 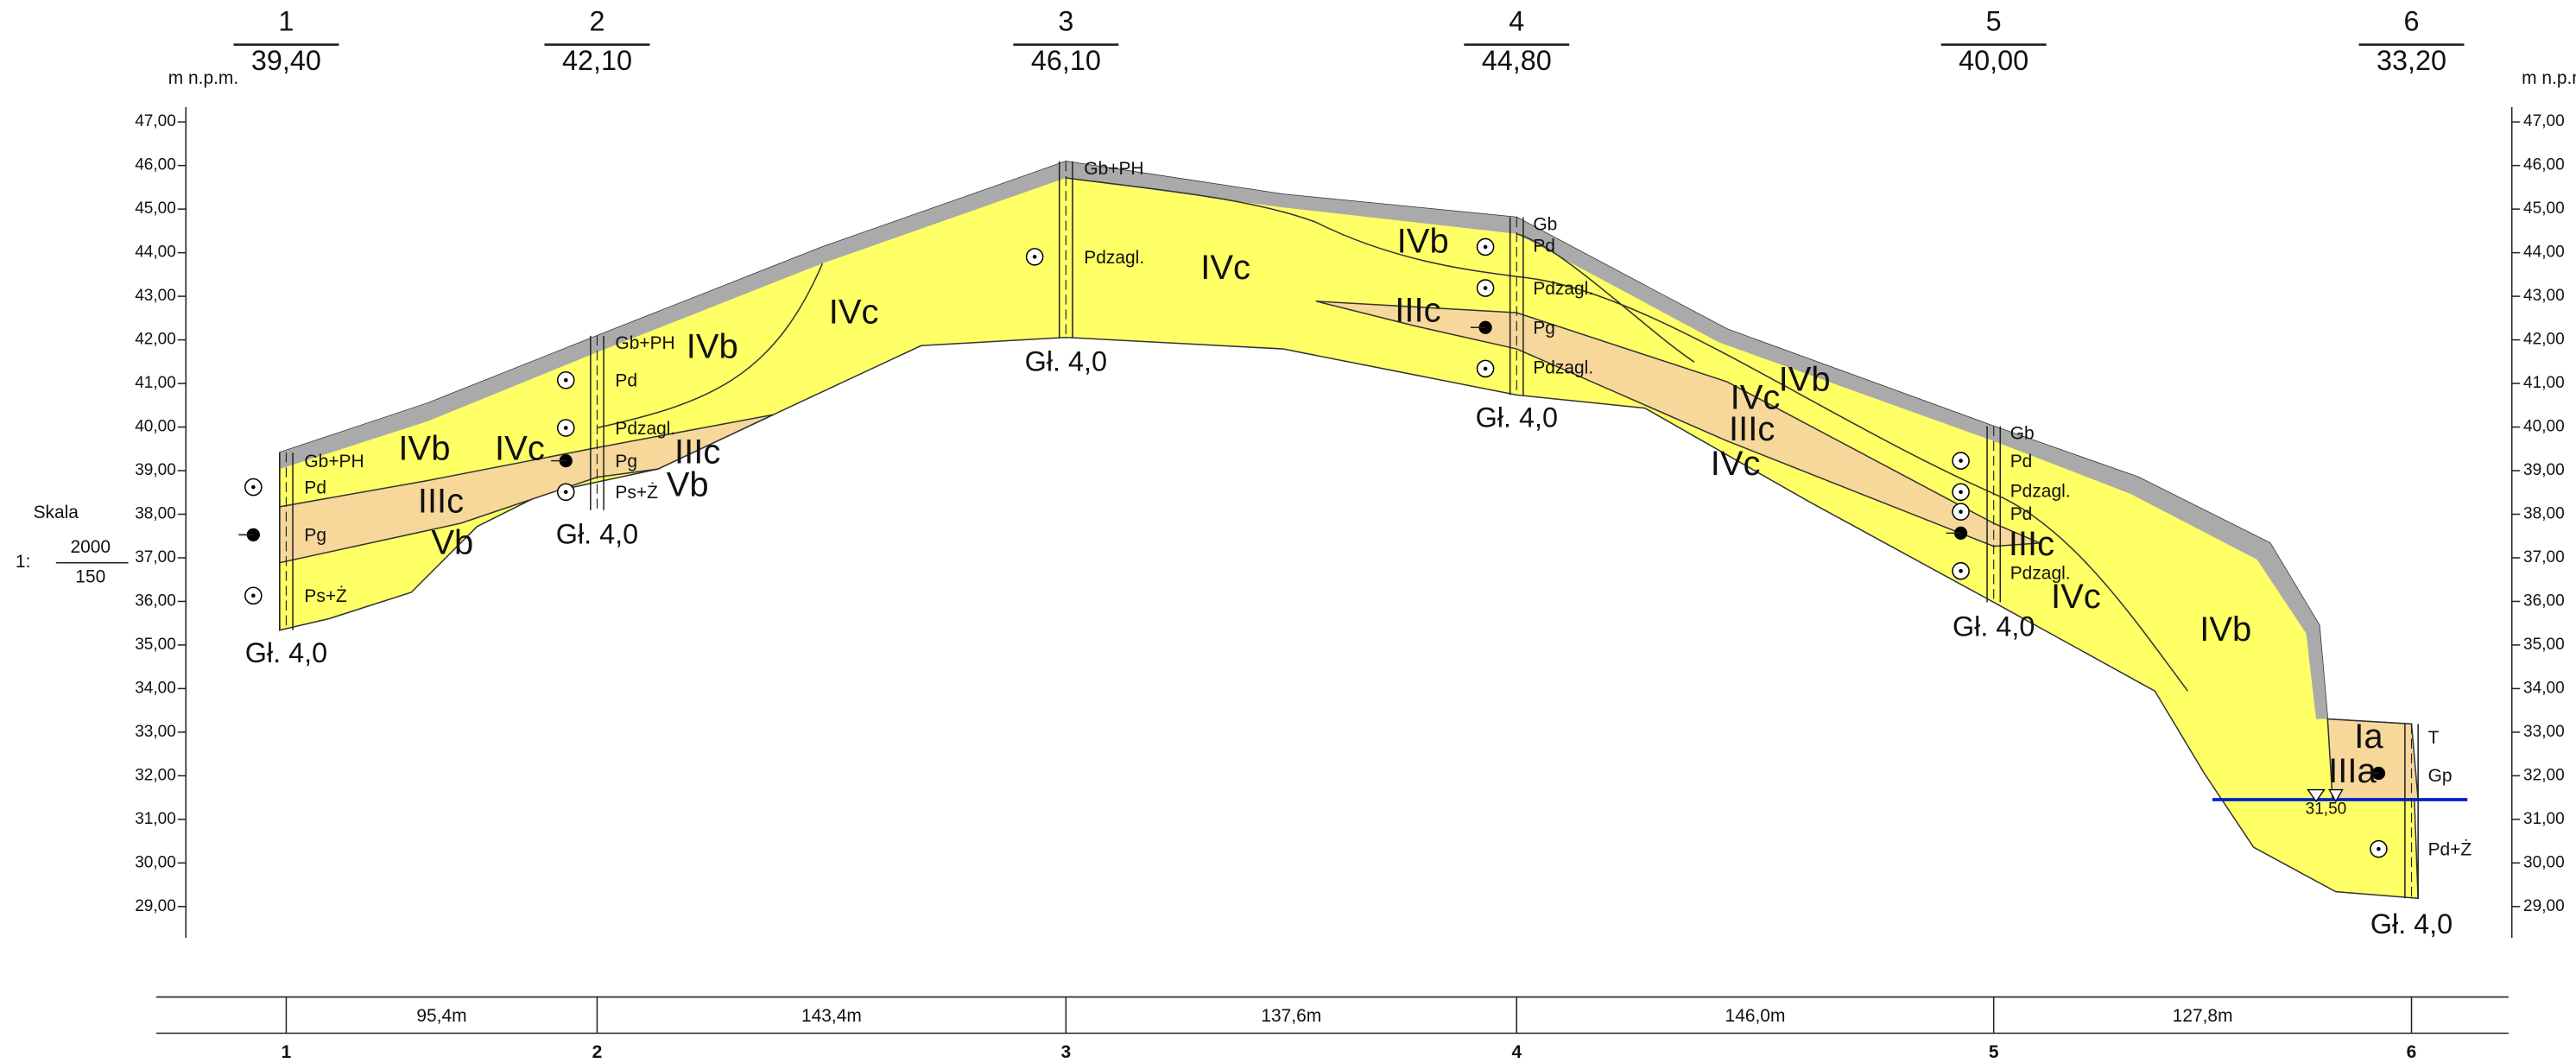 What do you see at coordinates (286, 60) in the screenshot?
I see `borehole-elevation: 39,40` at bounding box center [286, 60].